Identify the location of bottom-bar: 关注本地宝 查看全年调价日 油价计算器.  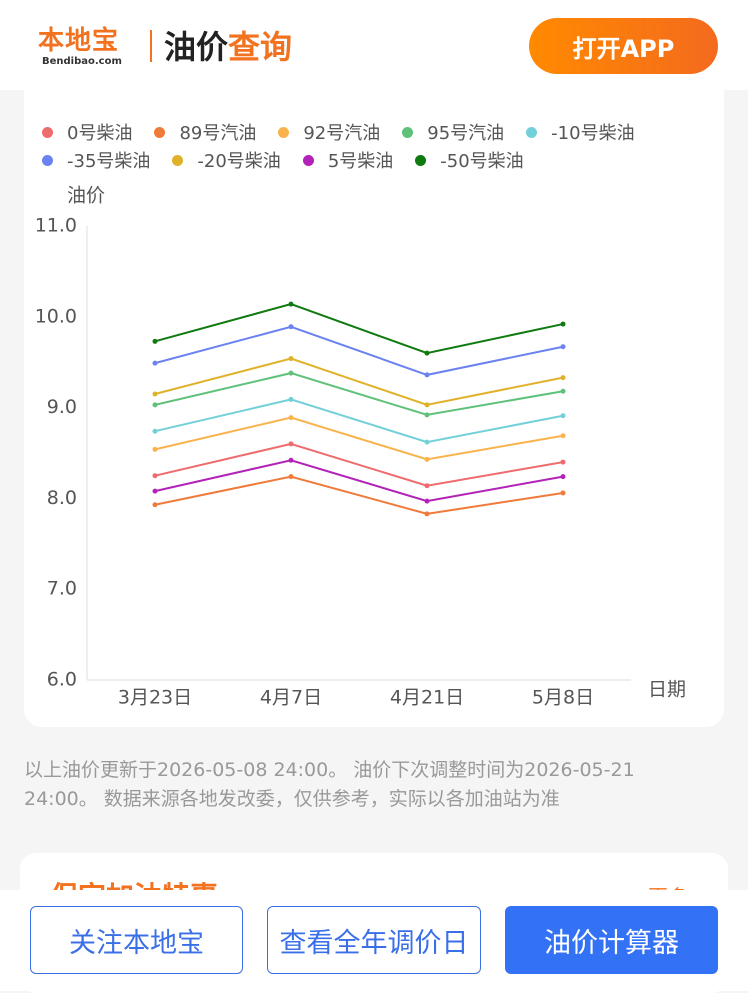
(374, 940).